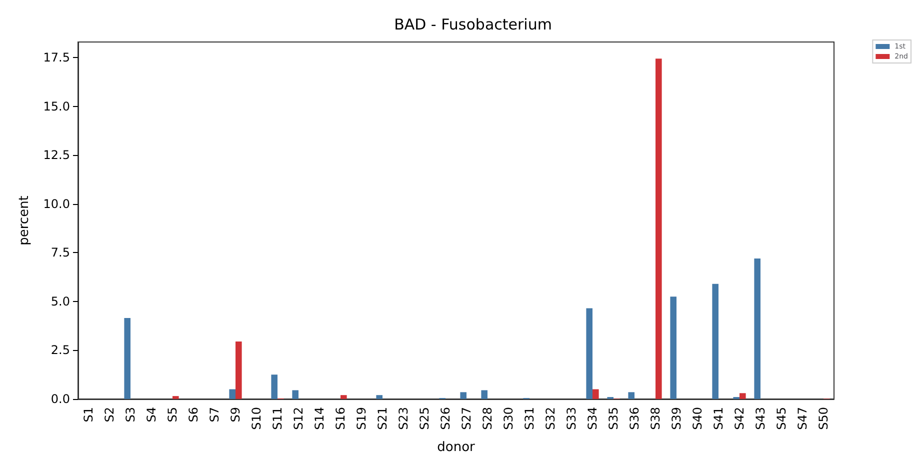  I want to click on y-tick-label: 15.0, so click(56, 106).